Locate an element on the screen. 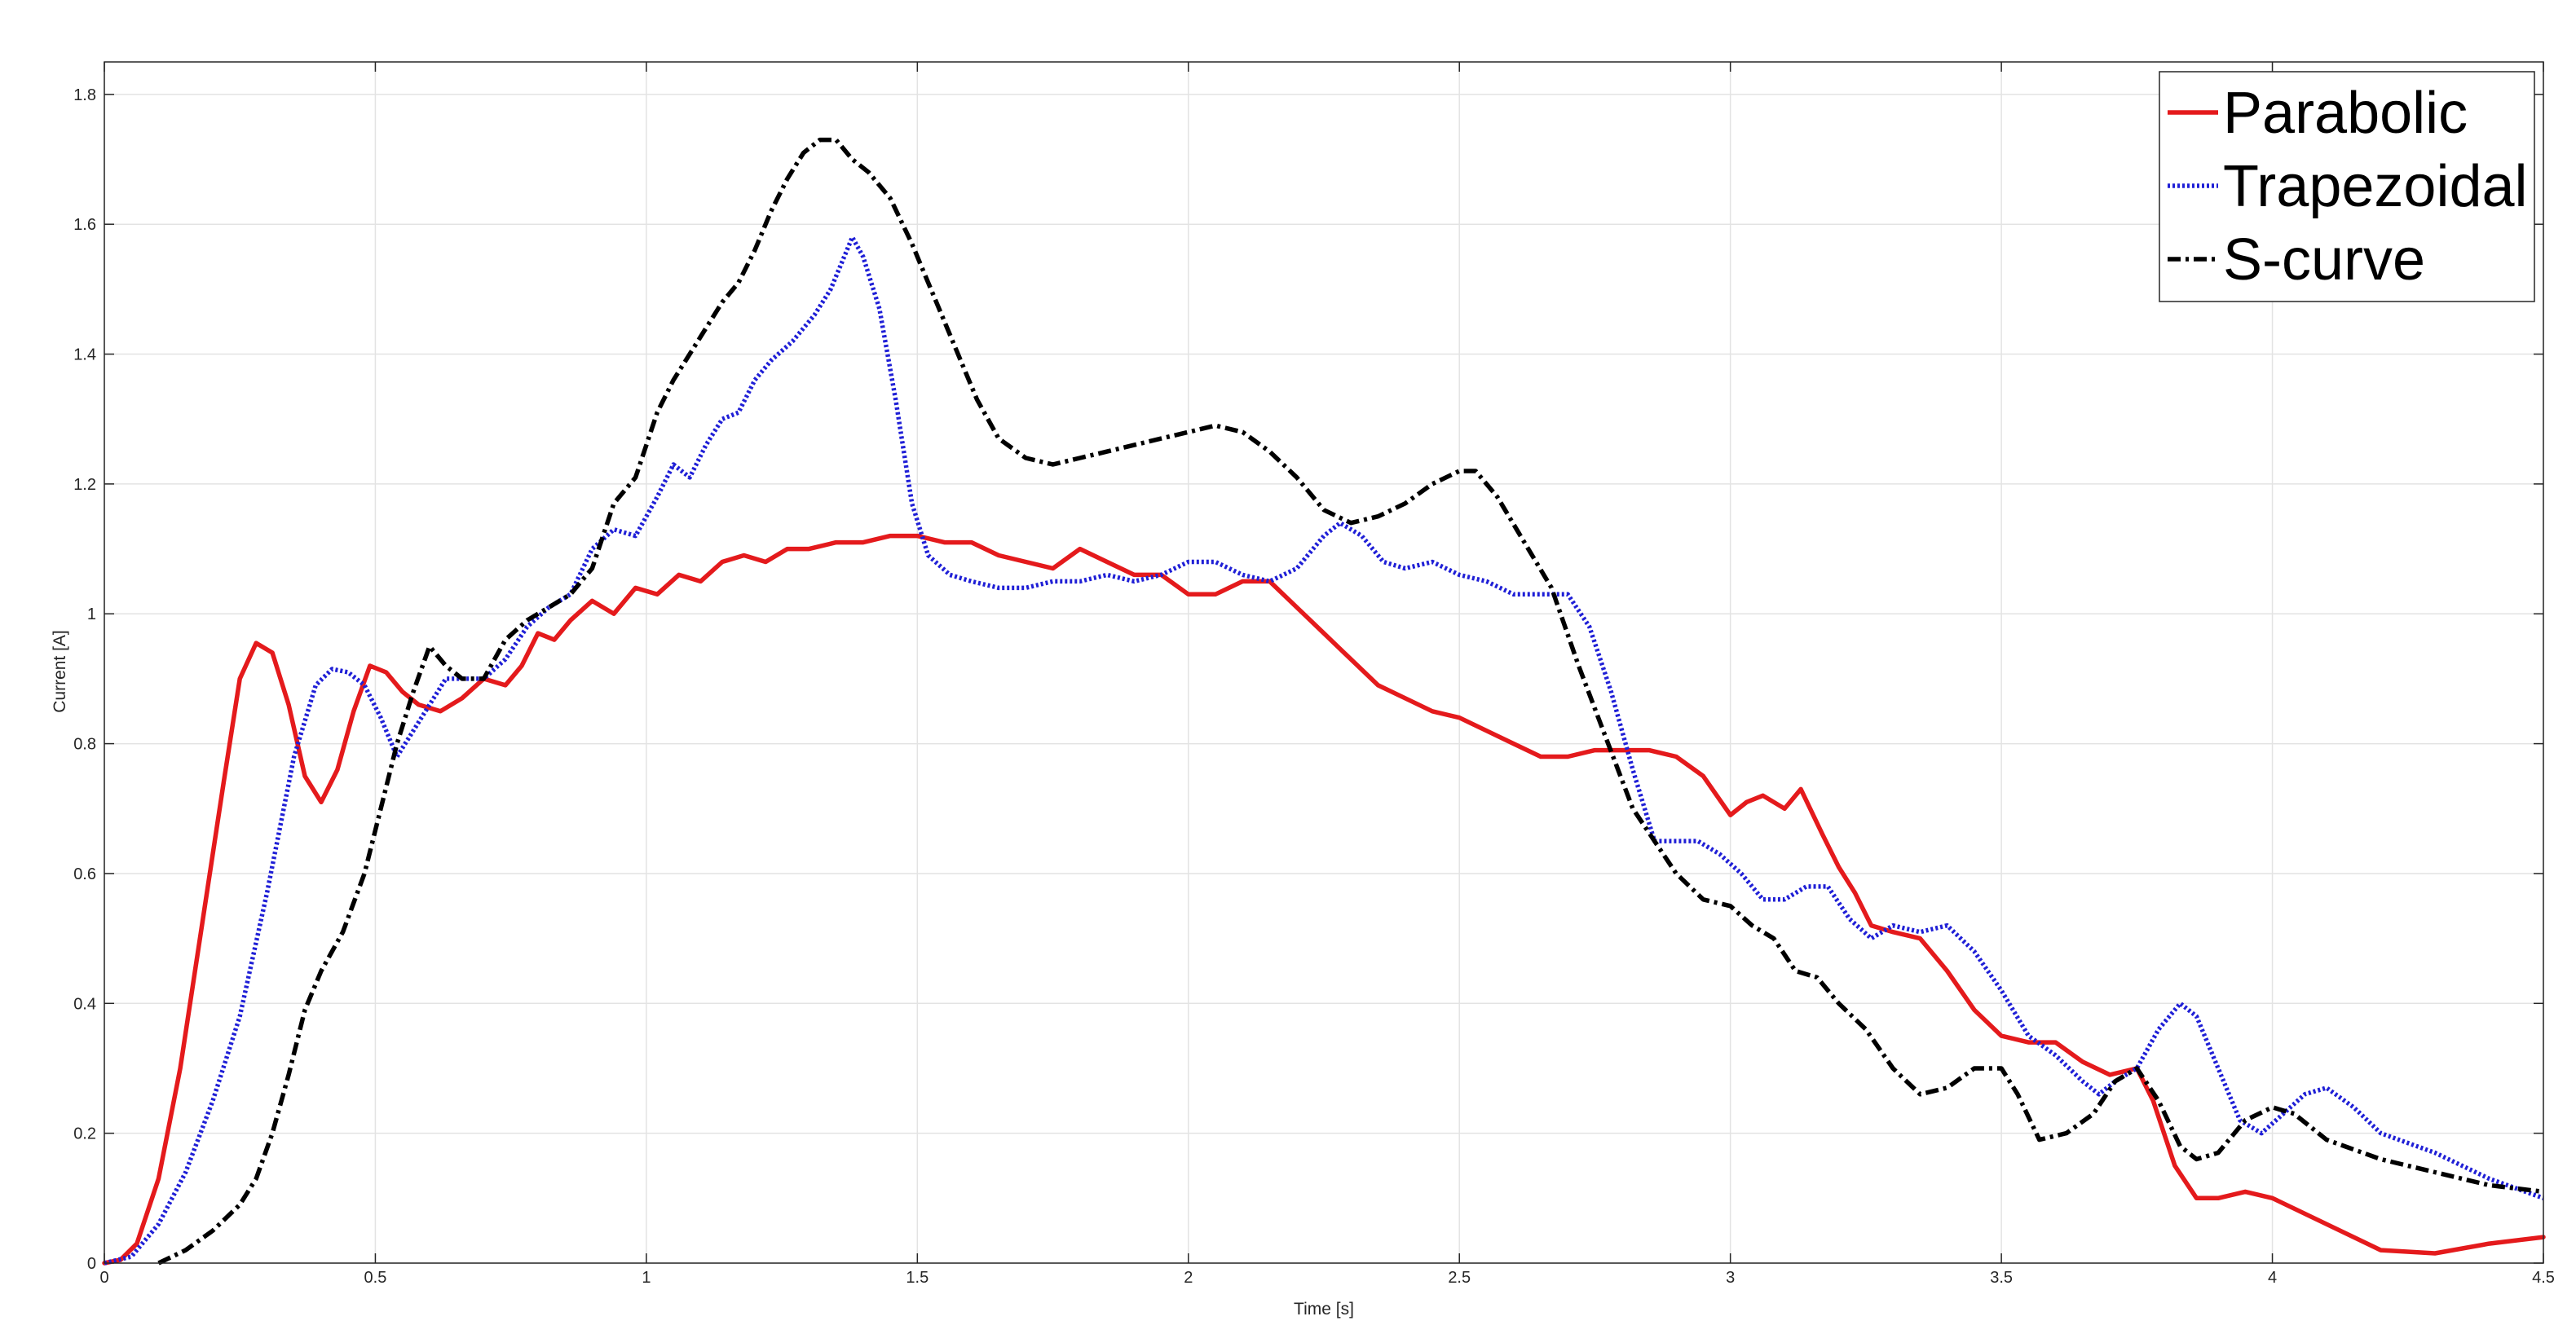 This screenshot has height=1334, width=2576. legend: Parabolic Trapezoidal S-curve is located at coordinates (2347, 186).